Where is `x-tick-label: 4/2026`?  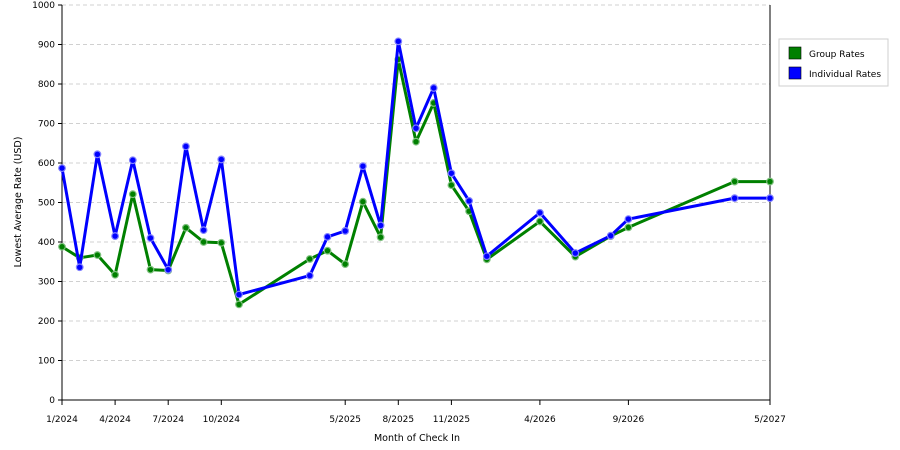 x-tick-label: 4/2026 is located at coordinates (540, 420).